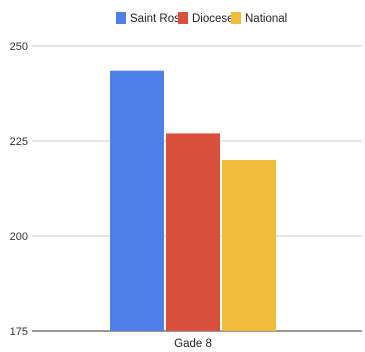 This screenshot has width=365, height=352. I want to click on y-tick-label: 250, so click(19, 47).